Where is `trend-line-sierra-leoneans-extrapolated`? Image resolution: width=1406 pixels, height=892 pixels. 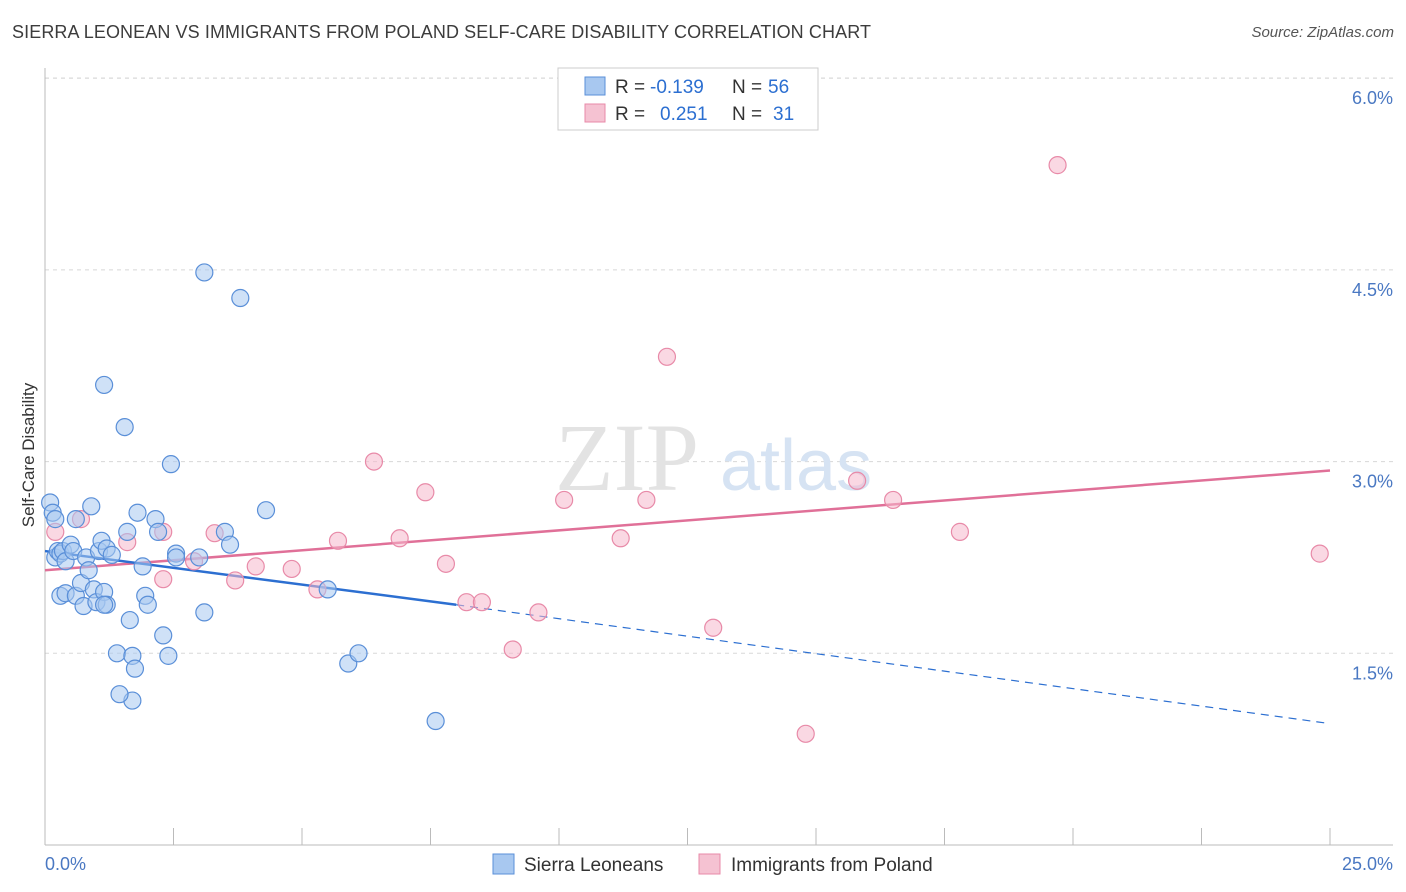
trend-line-sierra-leoneans-extrapolated is located at coordinates (893, 664).